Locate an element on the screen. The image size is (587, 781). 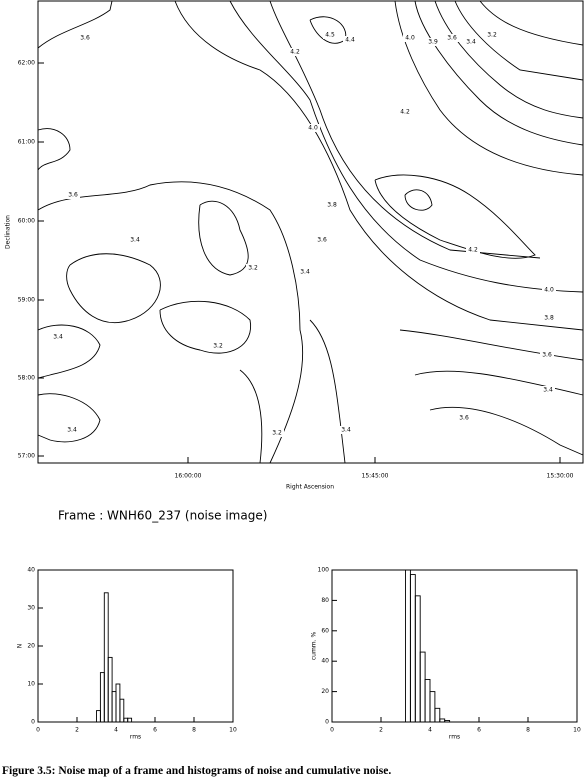
x-tick-label: 0 is located at coordinates (332, 730).